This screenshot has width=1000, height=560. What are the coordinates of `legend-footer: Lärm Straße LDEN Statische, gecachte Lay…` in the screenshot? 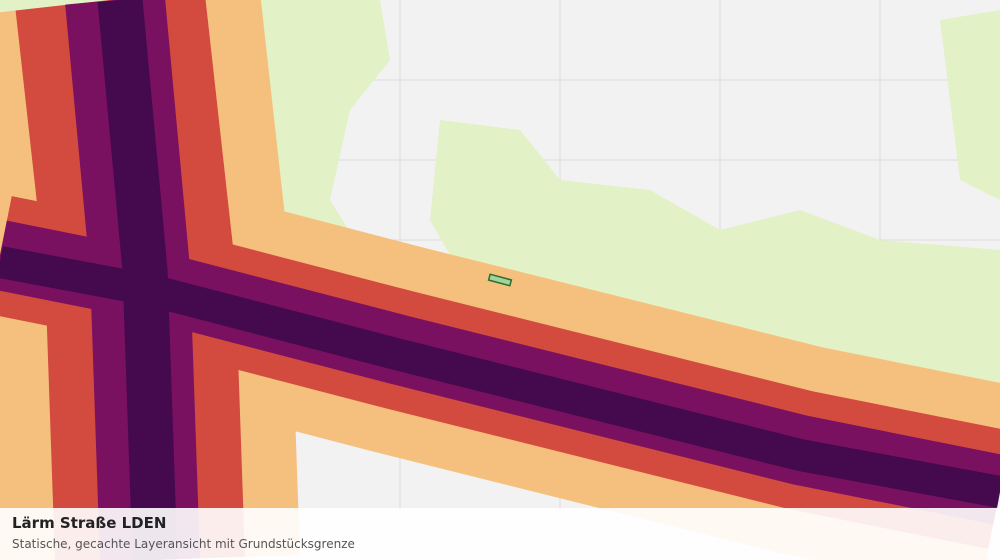 It's located at (500, 534).